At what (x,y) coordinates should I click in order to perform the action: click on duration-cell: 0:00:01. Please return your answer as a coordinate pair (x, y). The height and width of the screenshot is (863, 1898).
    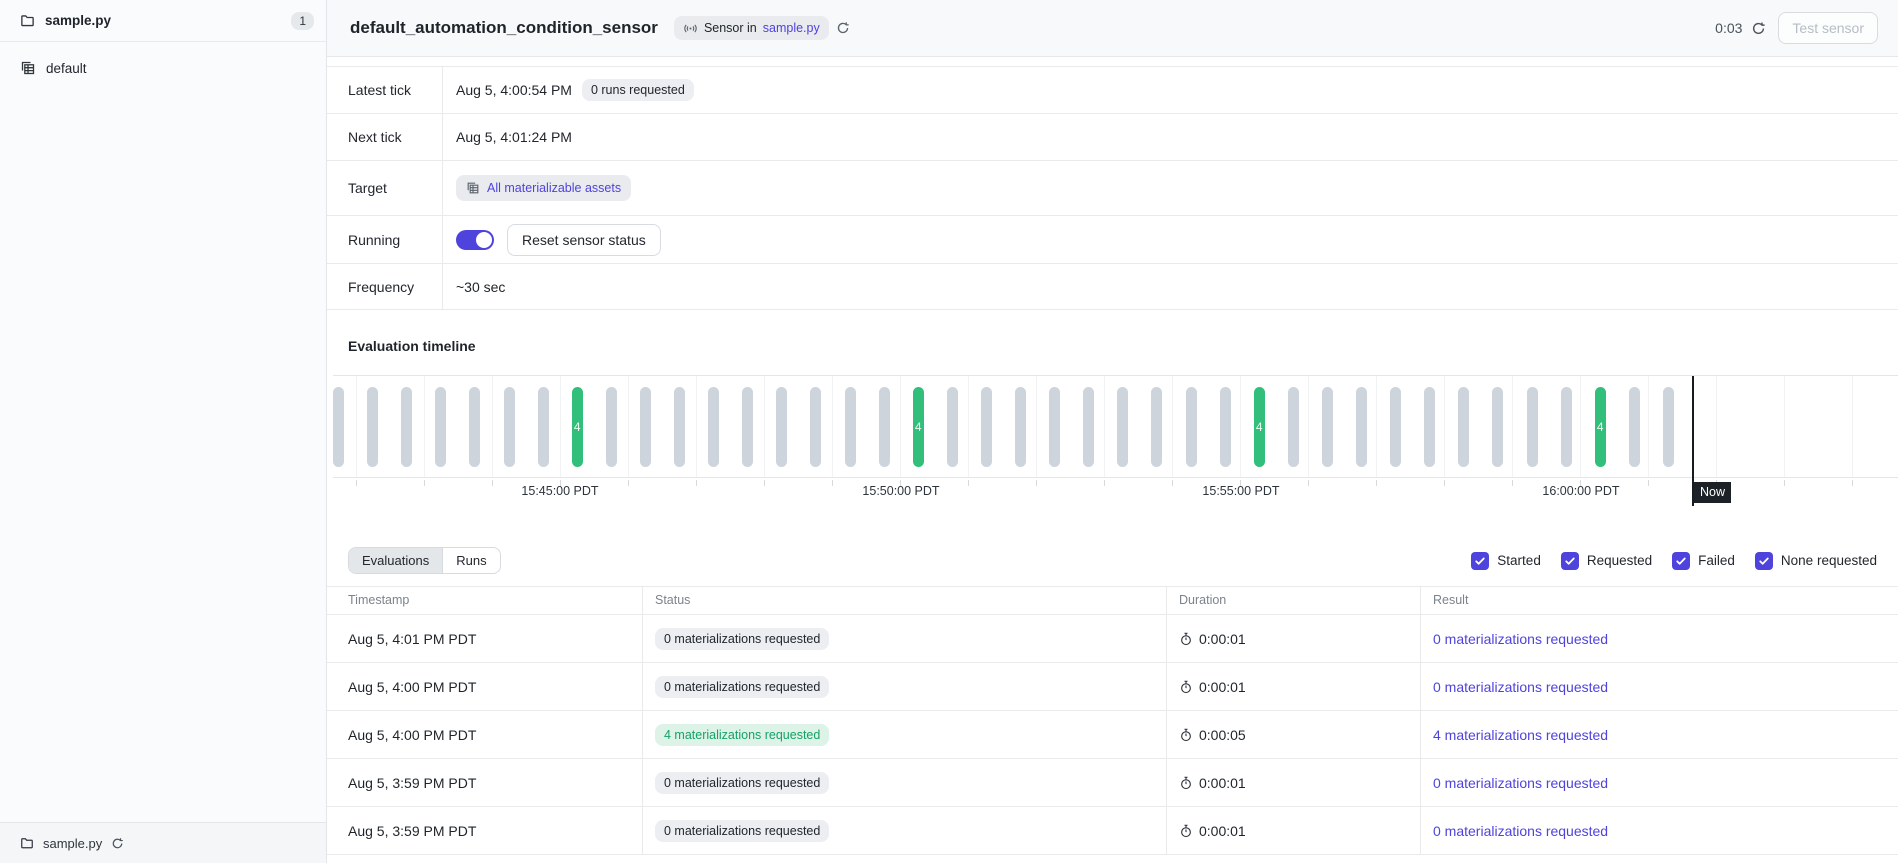
    Looking at the image, I should click on (1294, 686).